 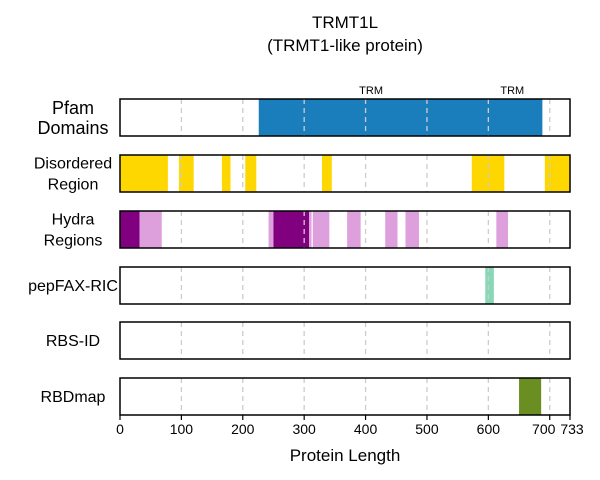 What do you see at coordinates (366, 429) in the screenshot?
I see `x-tick-label-4: 400` at bounding box center [366, 429].